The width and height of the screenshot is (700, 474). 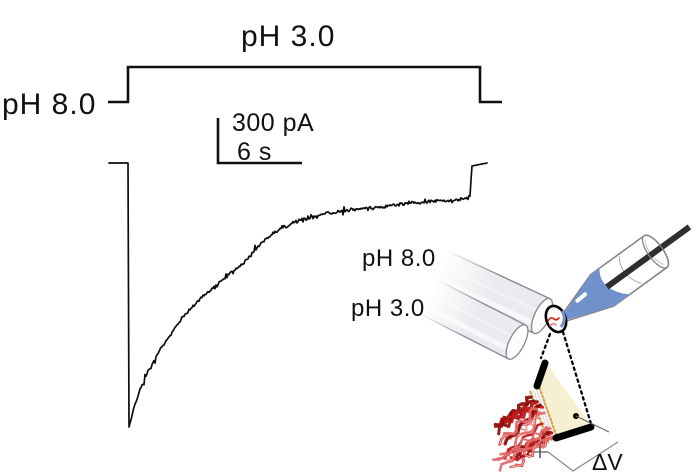 I want to click on scale-time-label: 6 s, so click(x=254, y=152).